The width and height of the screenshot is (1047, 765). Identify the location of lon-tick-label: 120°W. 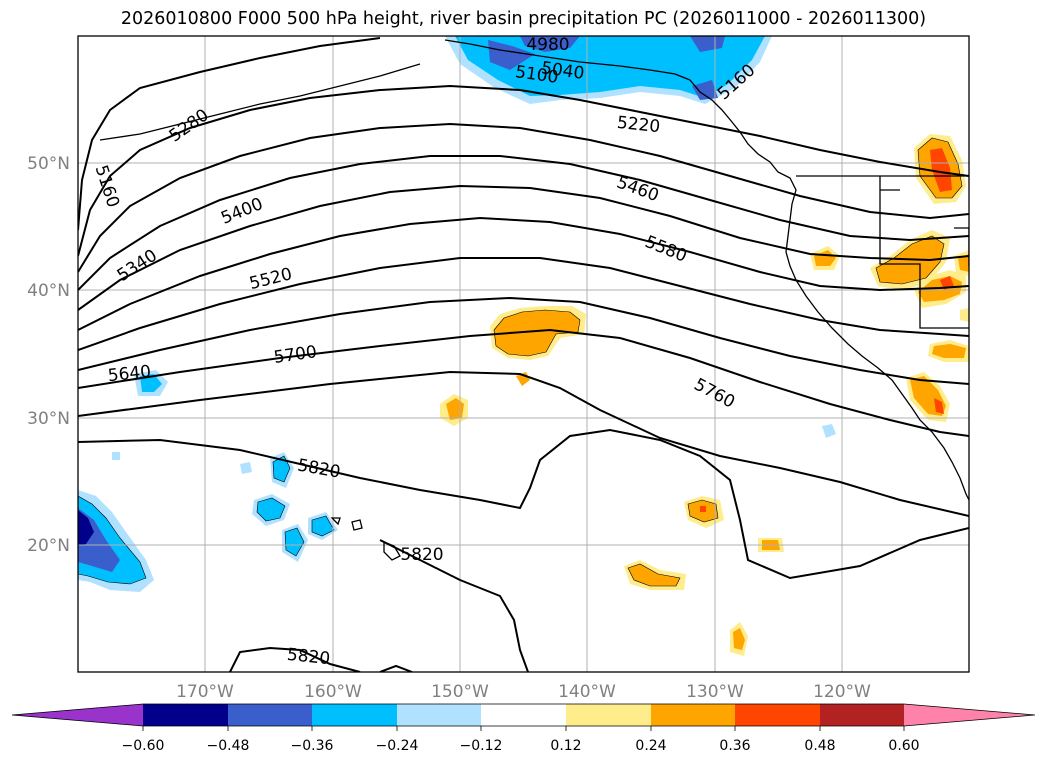
(842, 692).